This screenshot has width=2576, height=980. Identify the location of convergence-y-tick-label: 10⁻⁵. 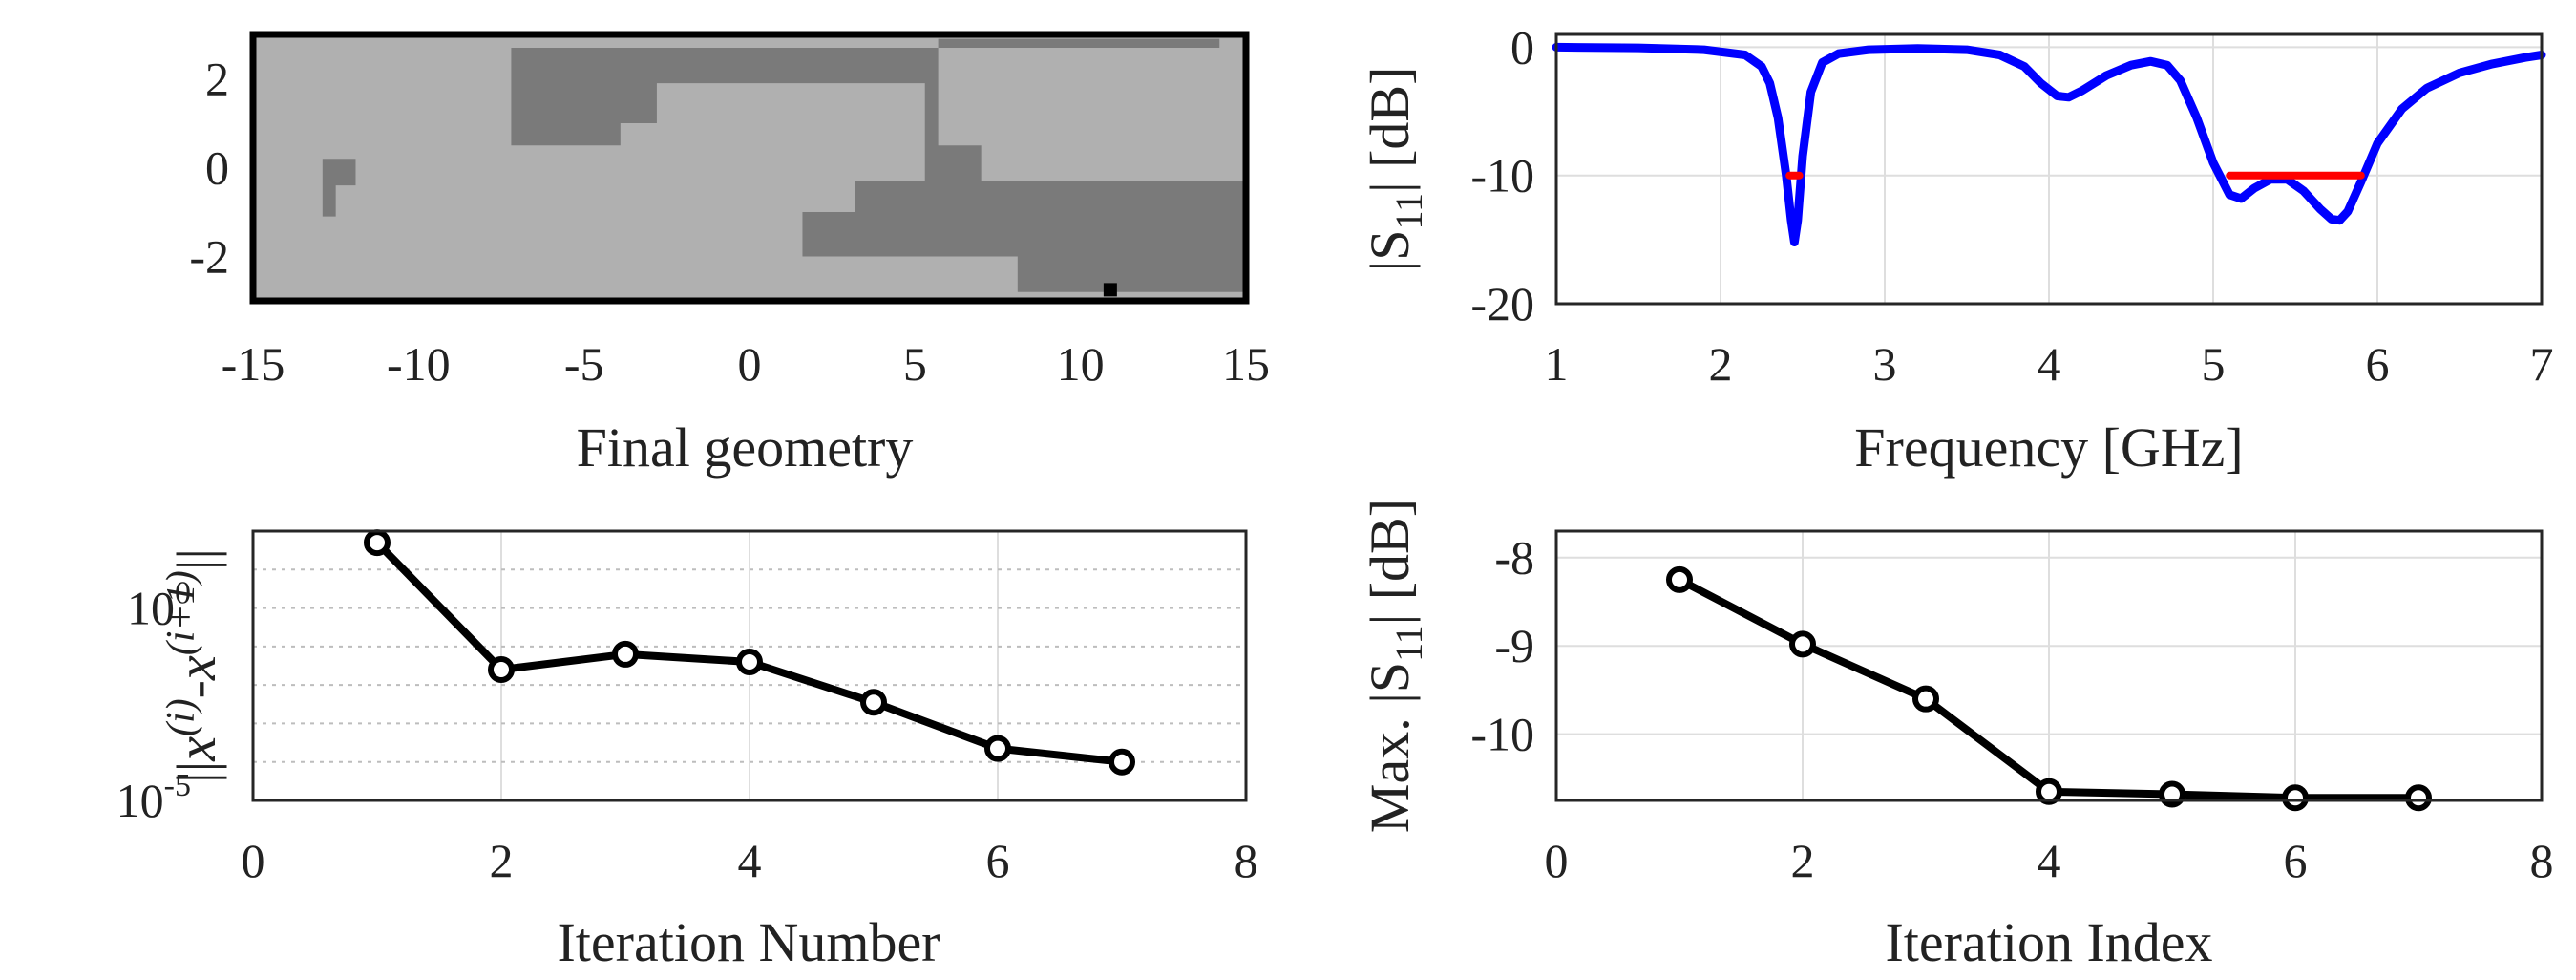
(153, 797).